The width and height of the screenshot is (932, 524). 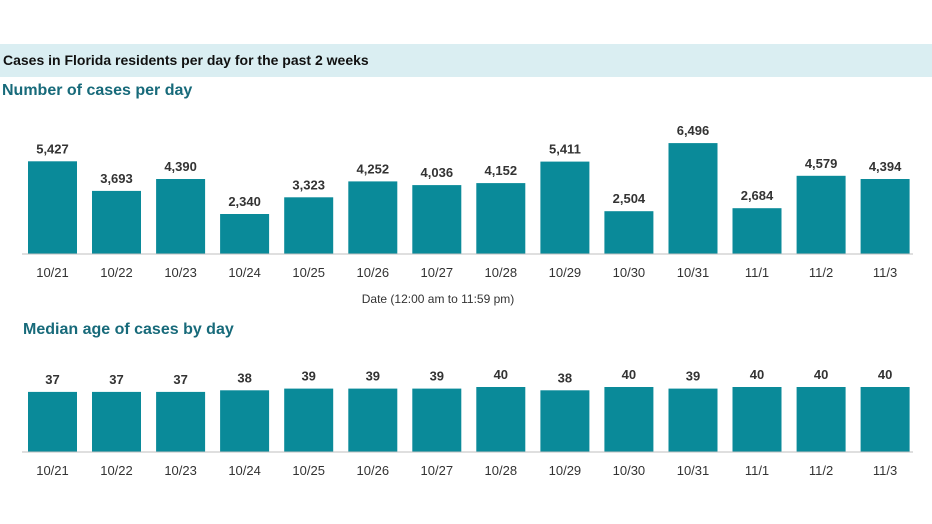 I want to click on age-tick-label: 11/2, so click(x=821, y=470).